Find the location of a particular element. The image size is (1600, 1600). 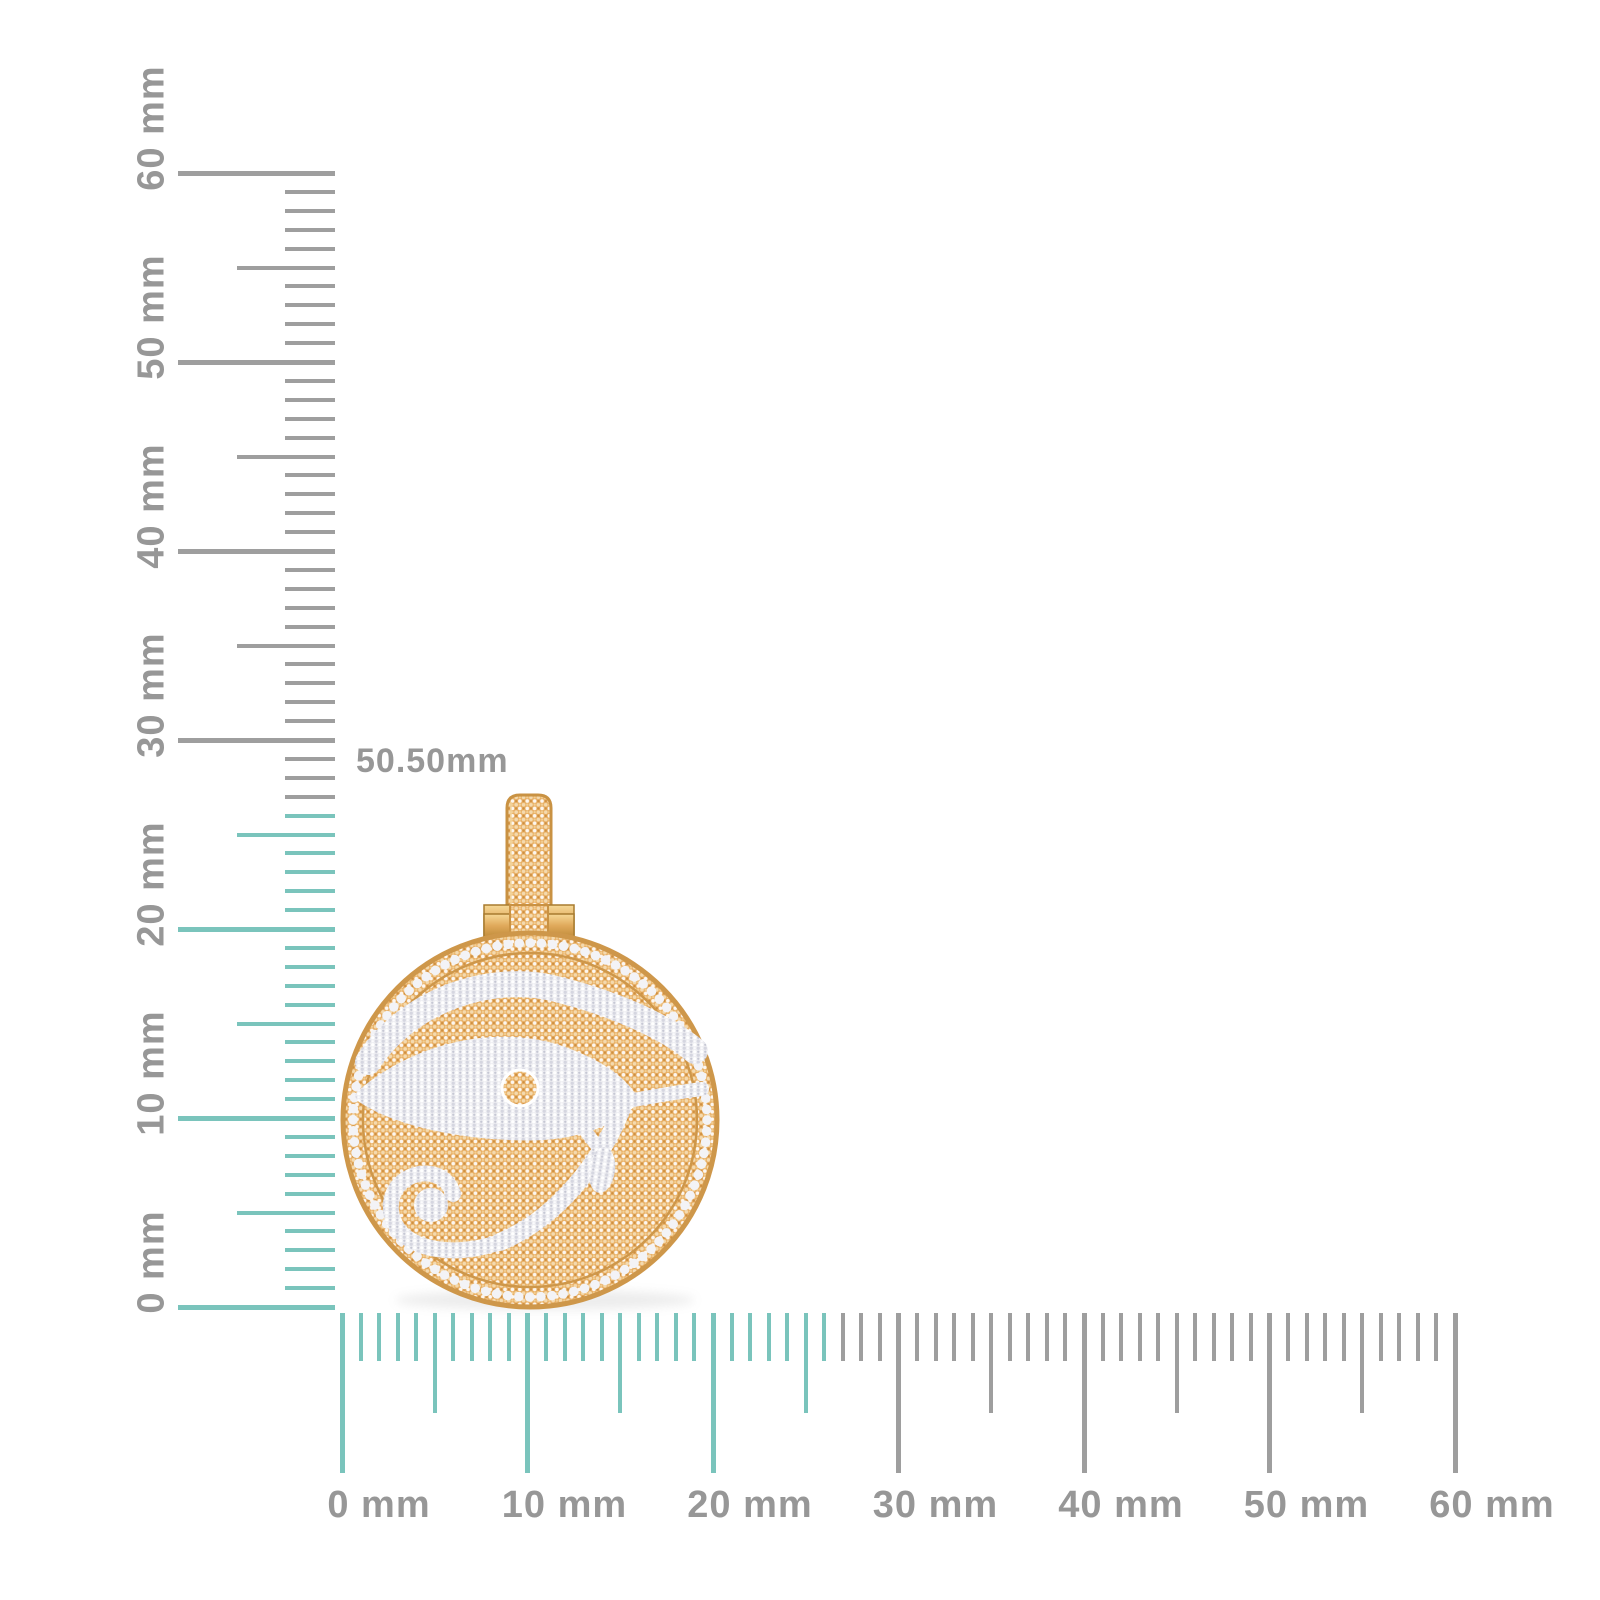

horizontal-ruler-tick-18mm is located at coordinates (675, 1337).